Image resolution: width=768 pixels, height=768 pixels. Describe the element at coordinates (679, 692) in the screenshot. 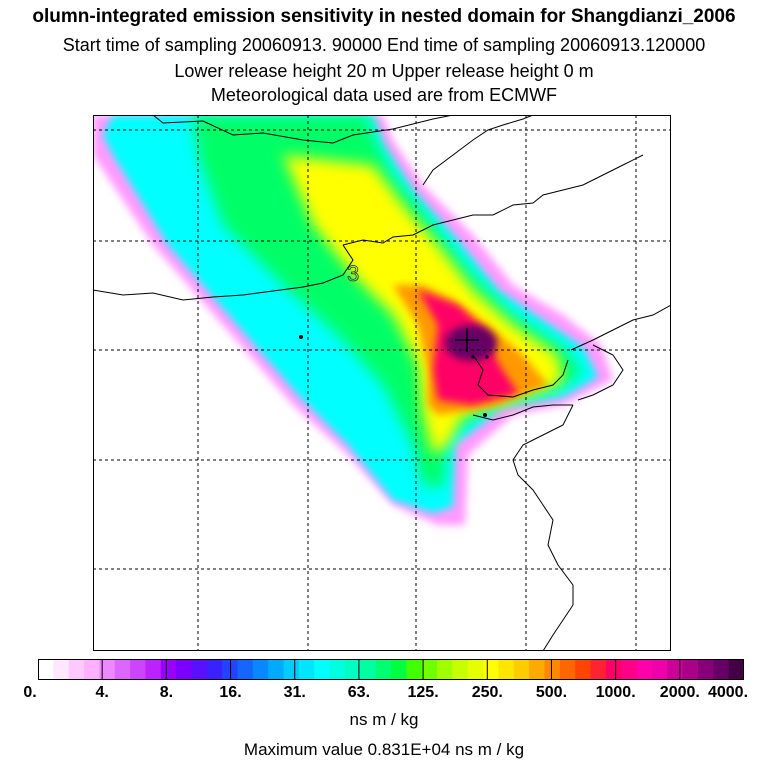

I see `colorbar-tick-label: 2000.` at that location.